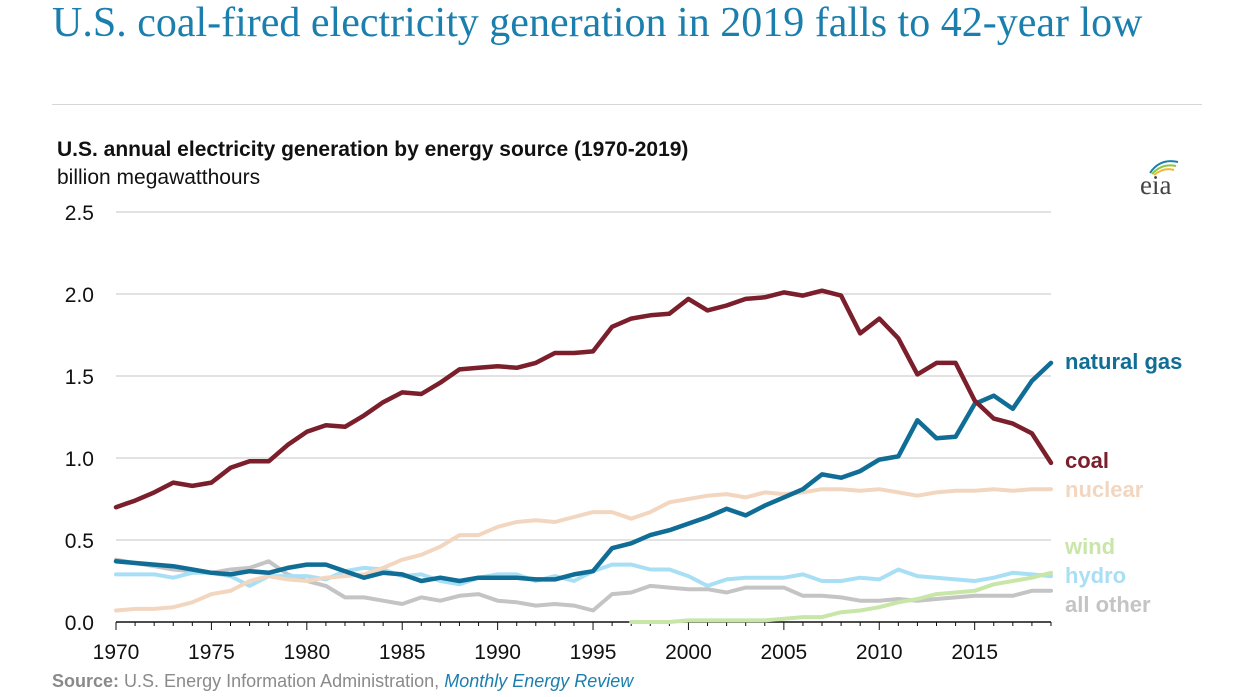 This screenshot has height=697, width=1243. I want to click on series-line-nuclear, so click(583, 550).